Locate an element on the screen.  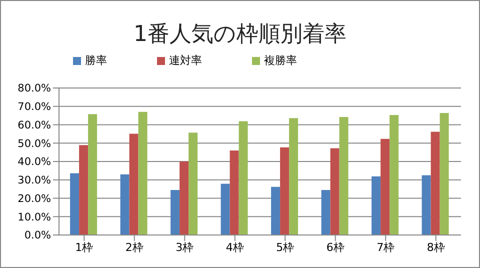
x-tick-label: 2枠 is located at coordinates (134, 247).